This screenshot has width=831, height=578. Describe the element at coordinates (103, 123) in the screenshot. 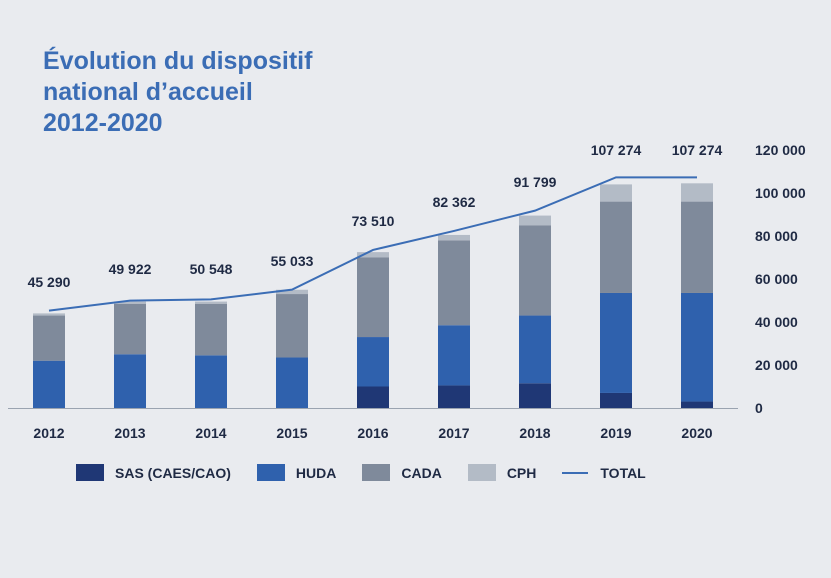

I see `chart-title-line-3: 2012-2020` at that location.